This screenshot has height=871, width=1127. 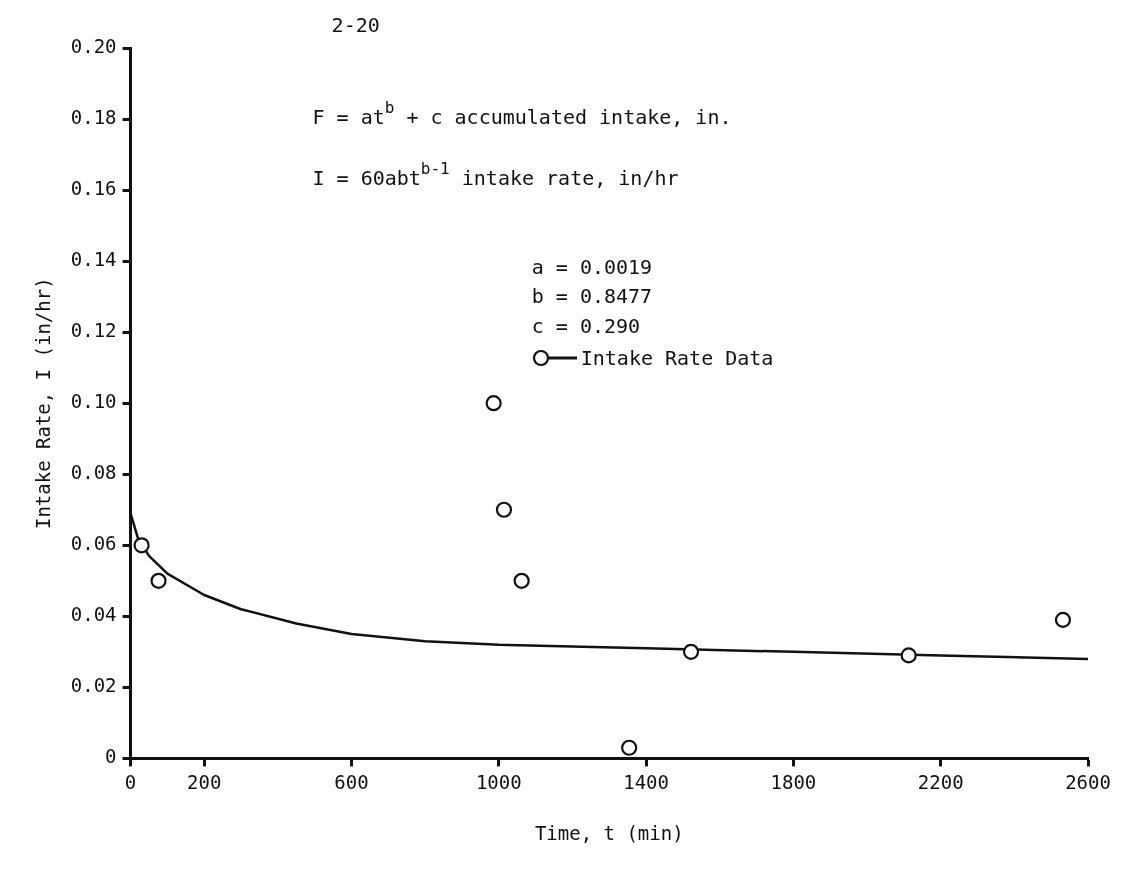 What do you see at coordinates (940, 781) in the screenshot?
I see `x-tick-label: 2200` at bounding box center [940, 781].